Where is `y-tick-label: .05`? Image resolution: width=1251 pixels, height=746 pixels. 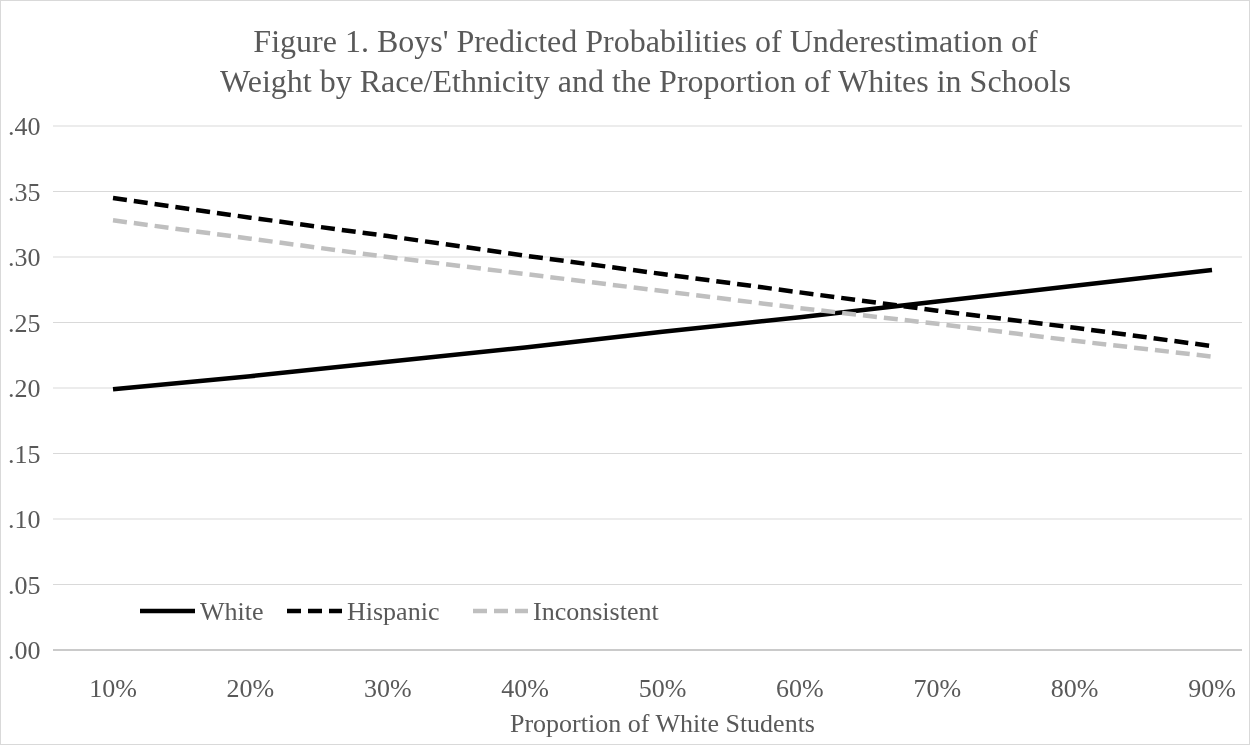 y-tick-label: .05 is located at coordinates (24, 585).